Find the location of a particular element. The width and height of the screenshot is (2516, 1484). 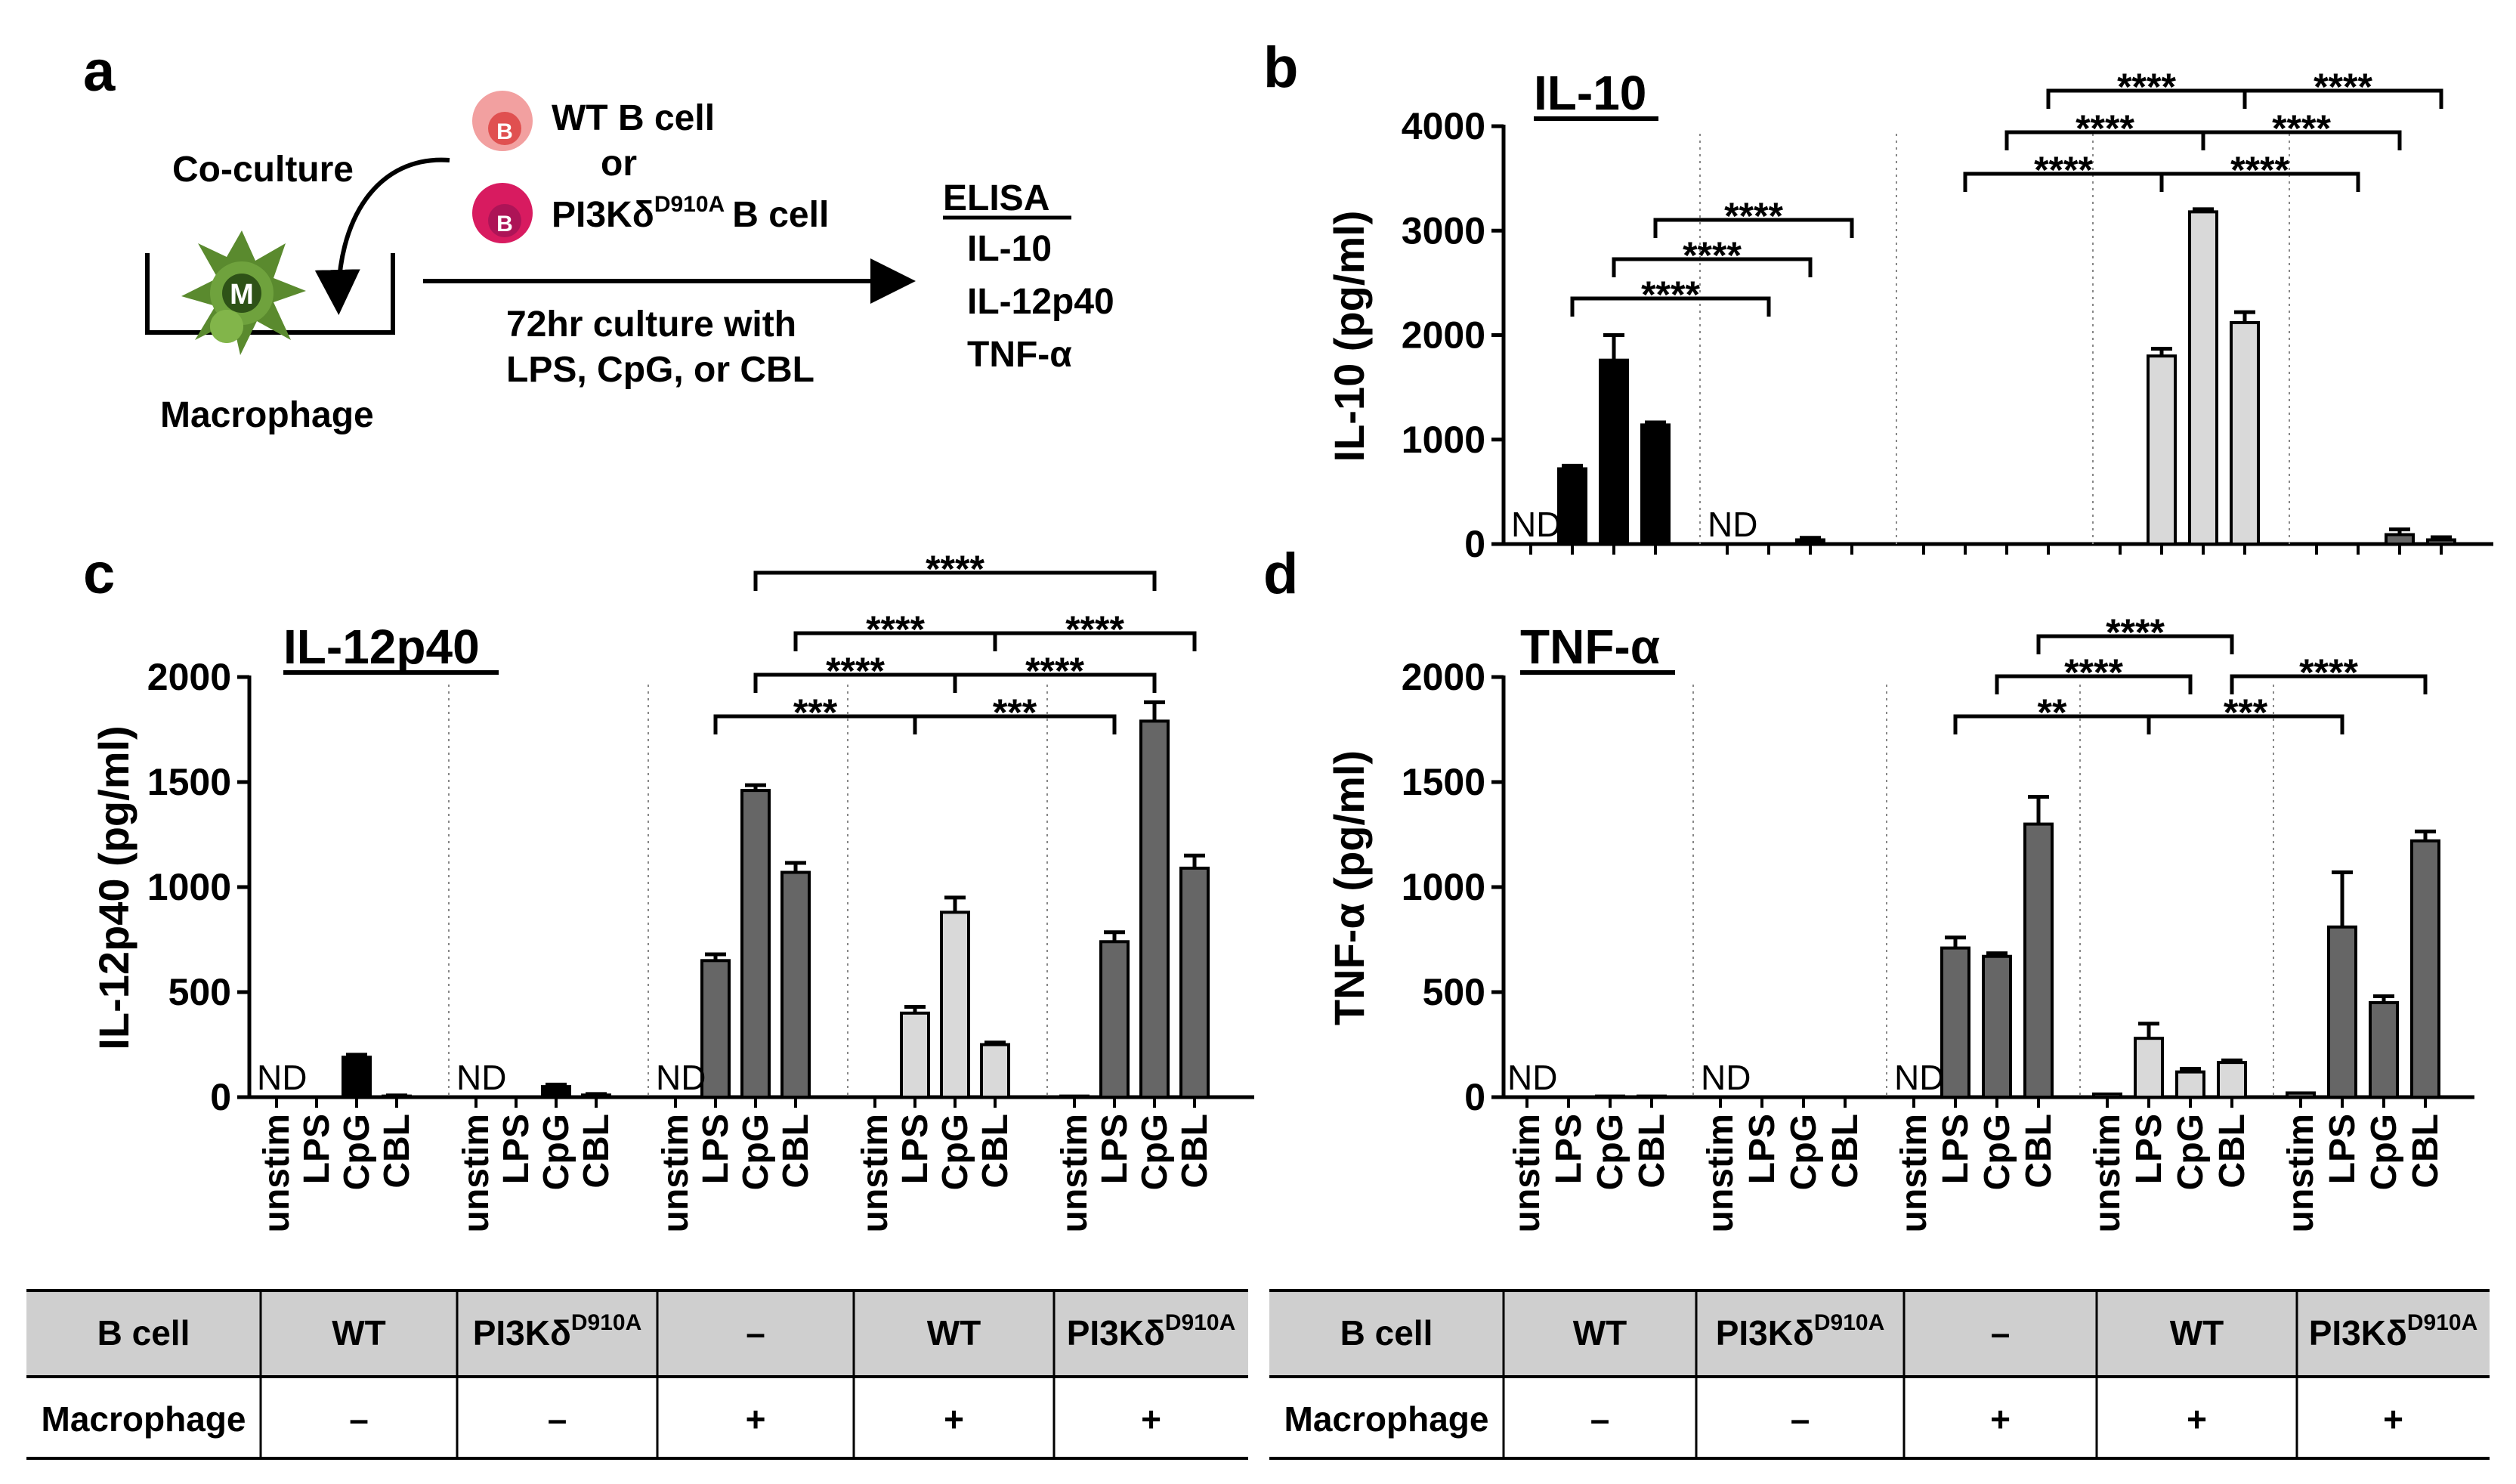

y-tick-label: 4000 is located at coordinates (1443, 126).